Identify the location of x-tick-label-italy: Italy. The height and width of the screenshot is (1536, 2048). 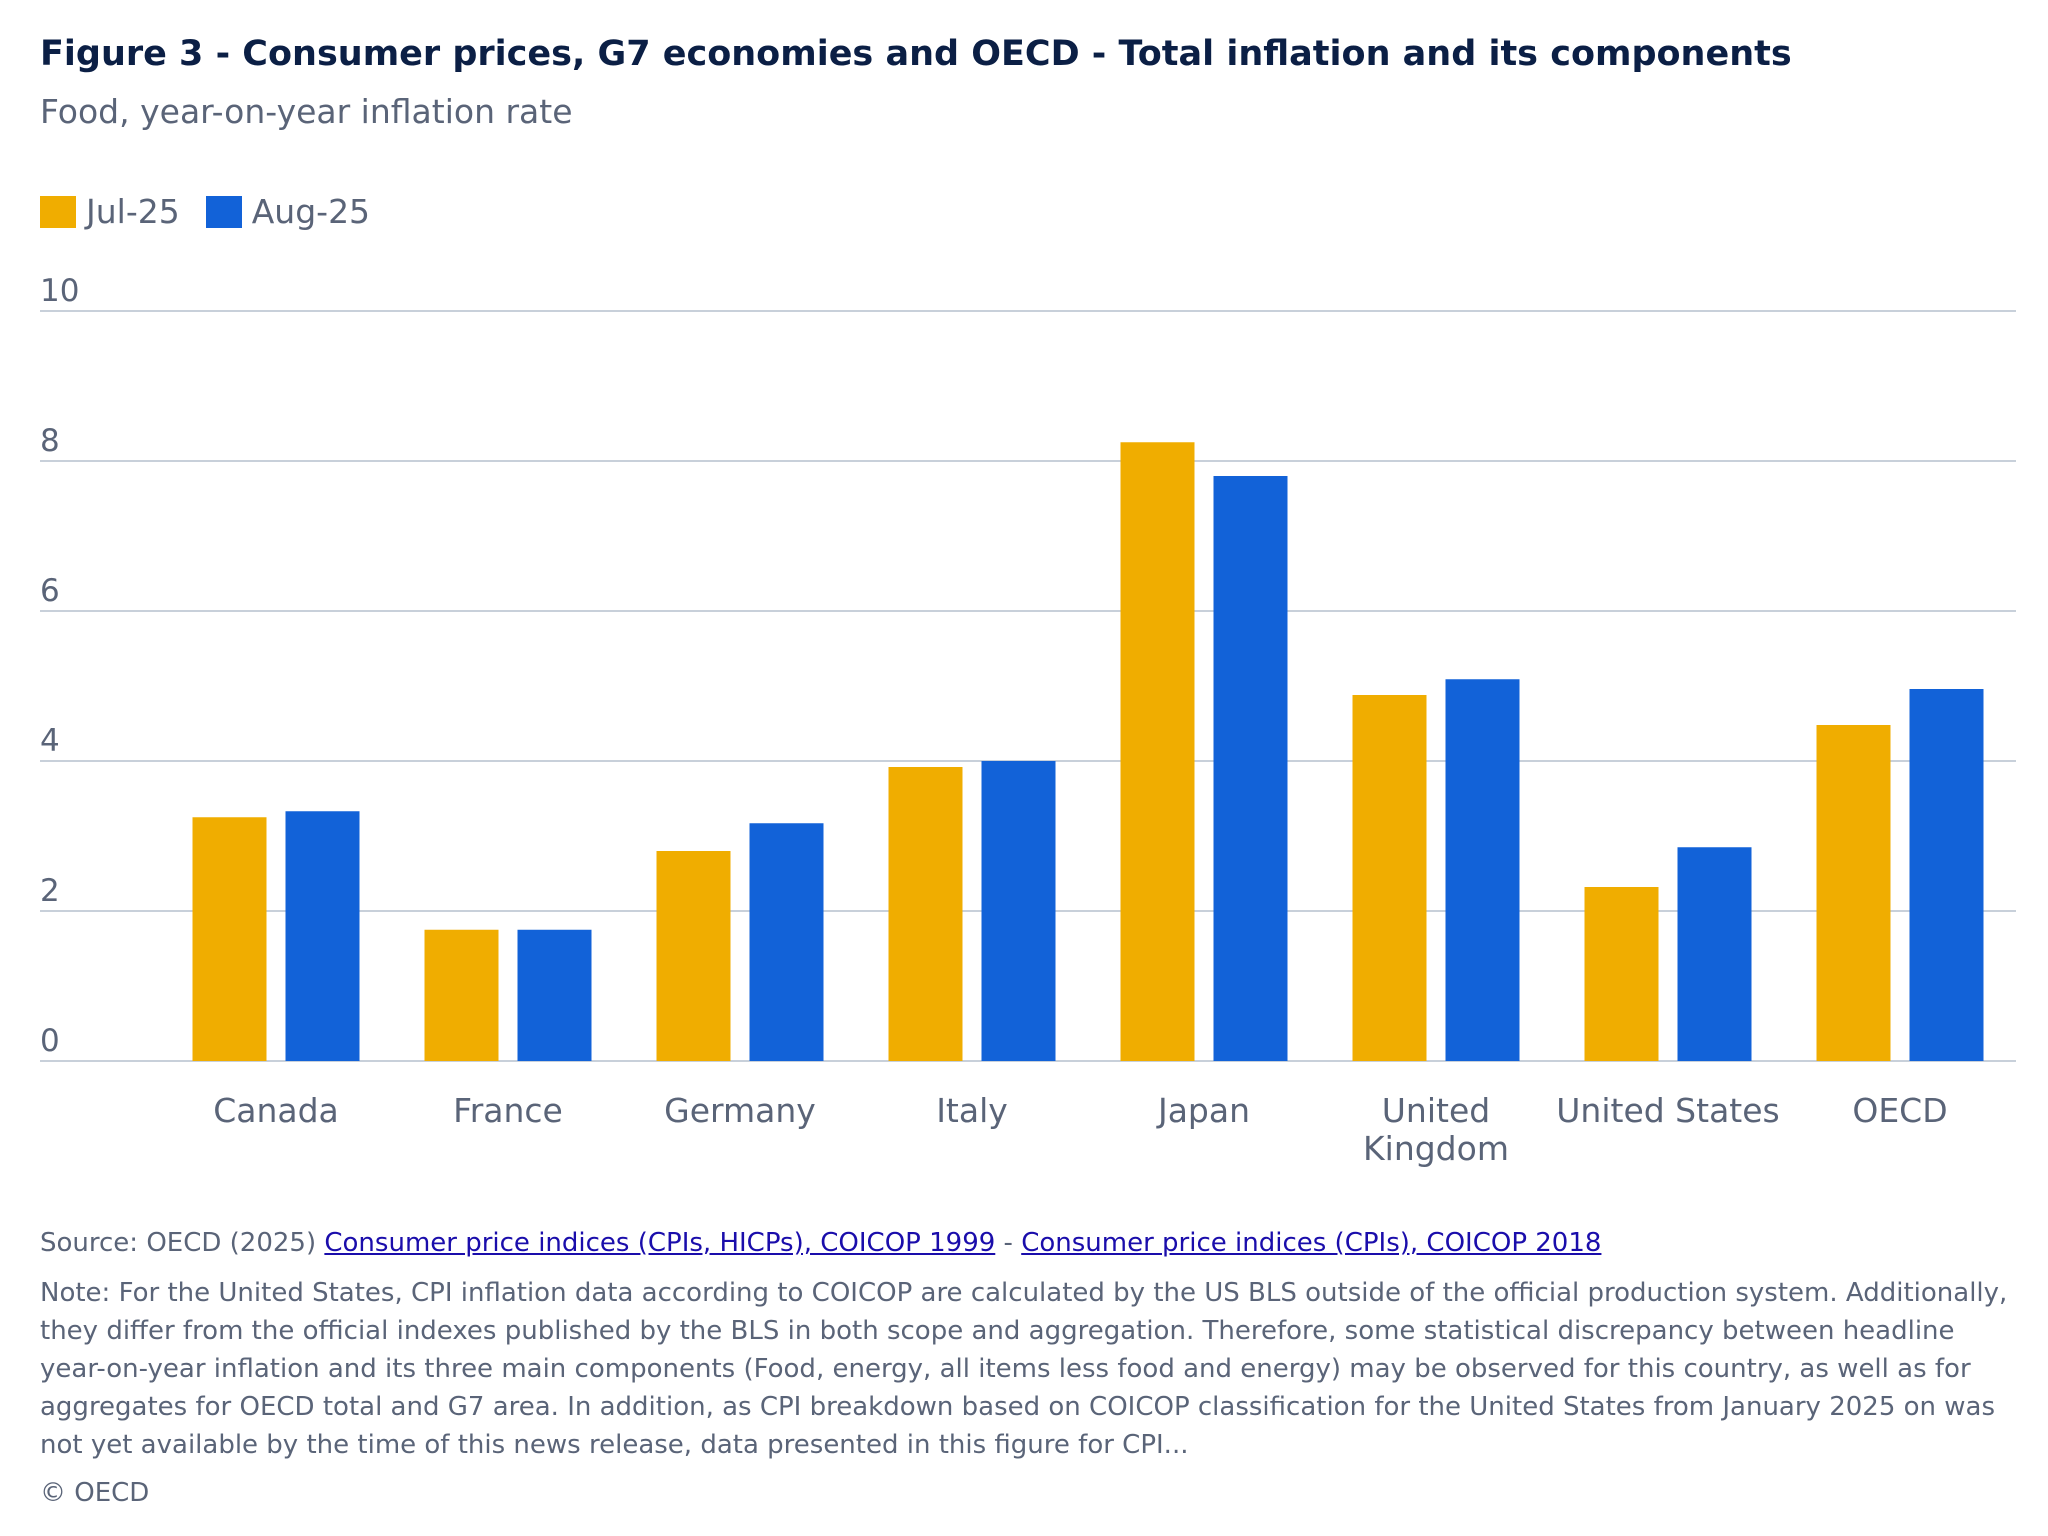
(972, 1110).